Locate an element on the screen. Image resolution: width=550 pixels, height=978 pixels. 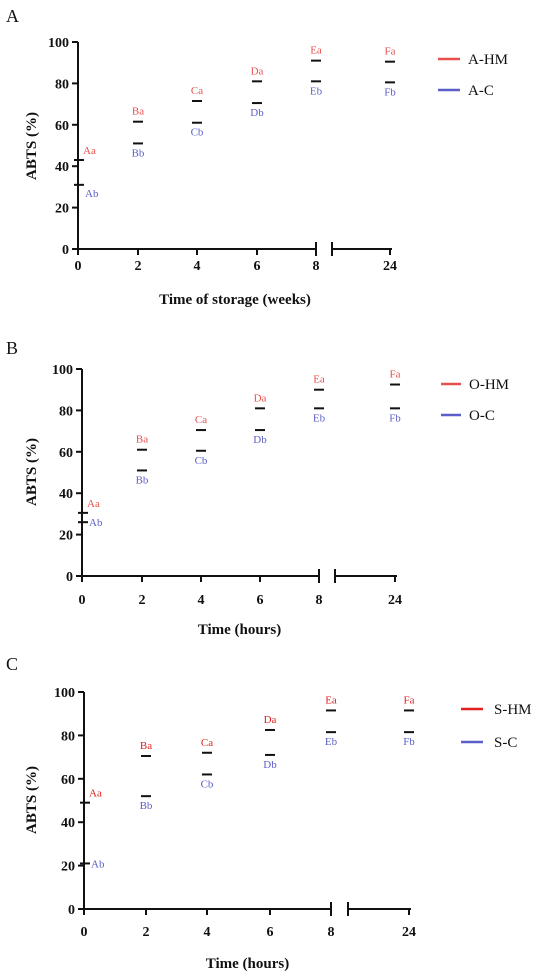
series-s-c: Ab Bb Cb Db Eb Fb is located at coordinates (247, 800).